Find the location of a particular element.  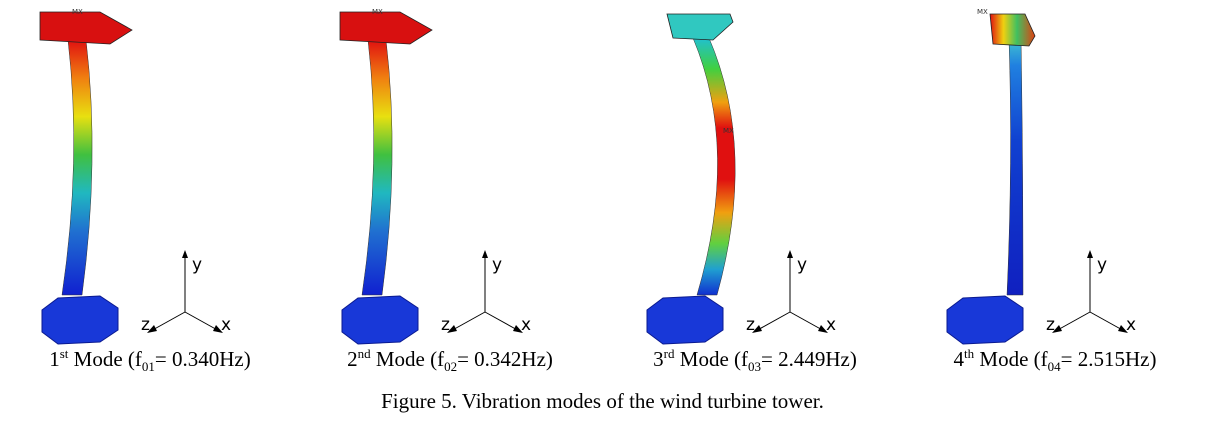

mode-caption: 3rd Mode (f03= 2.449Hz) is located at coordinates (755, 360).